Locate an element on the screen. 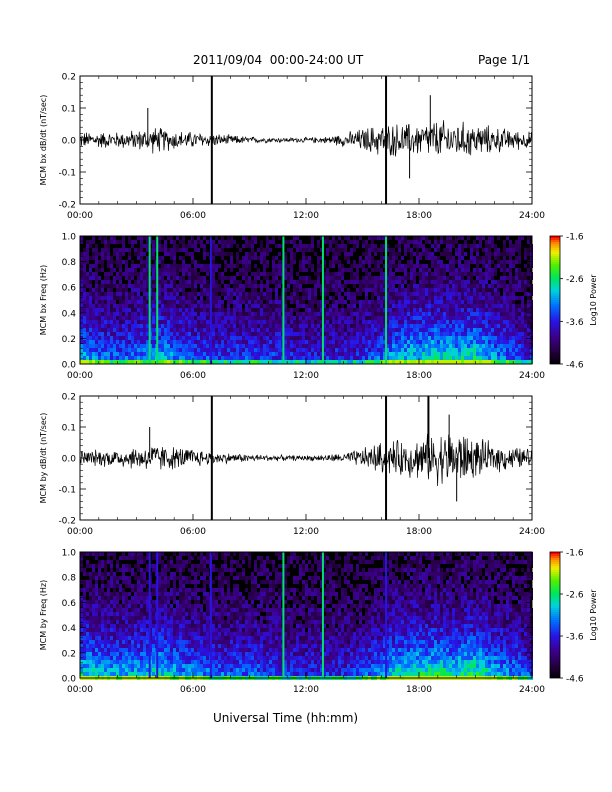  y-axis-title: MCM by dB/dt (nT/sec) is located at coordinates (43, 458).